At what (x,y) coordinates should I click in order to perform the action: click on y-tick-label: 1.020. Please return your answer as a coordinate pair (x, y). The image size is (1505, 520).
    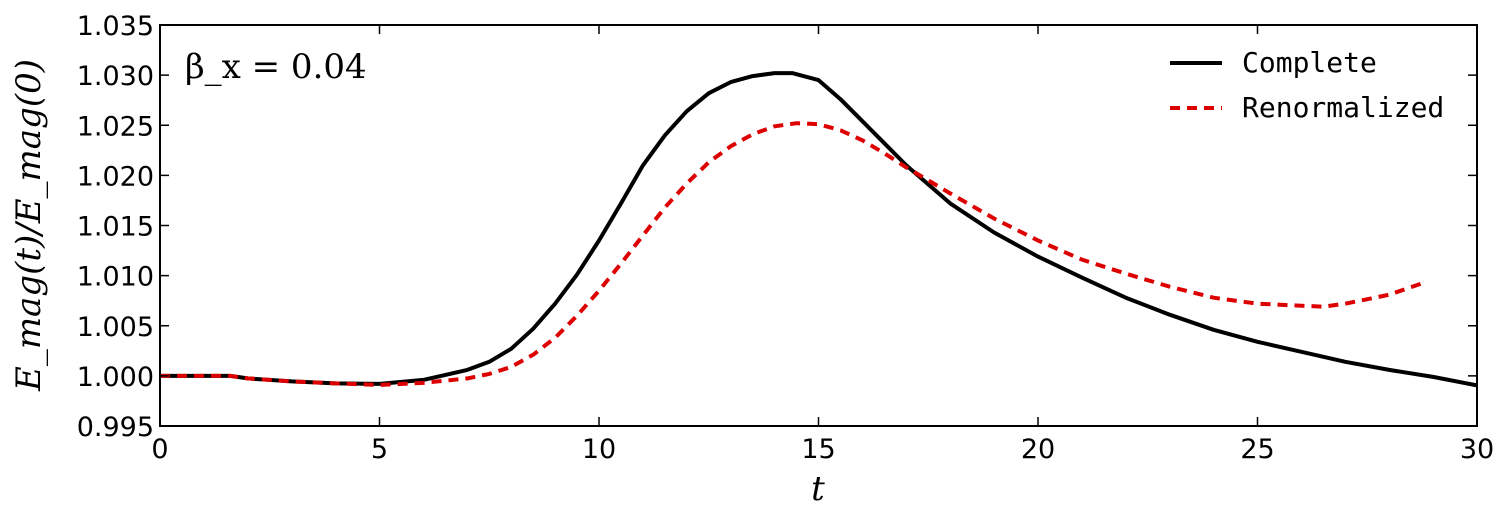
    Looking at the image, I should click on (115, 176).